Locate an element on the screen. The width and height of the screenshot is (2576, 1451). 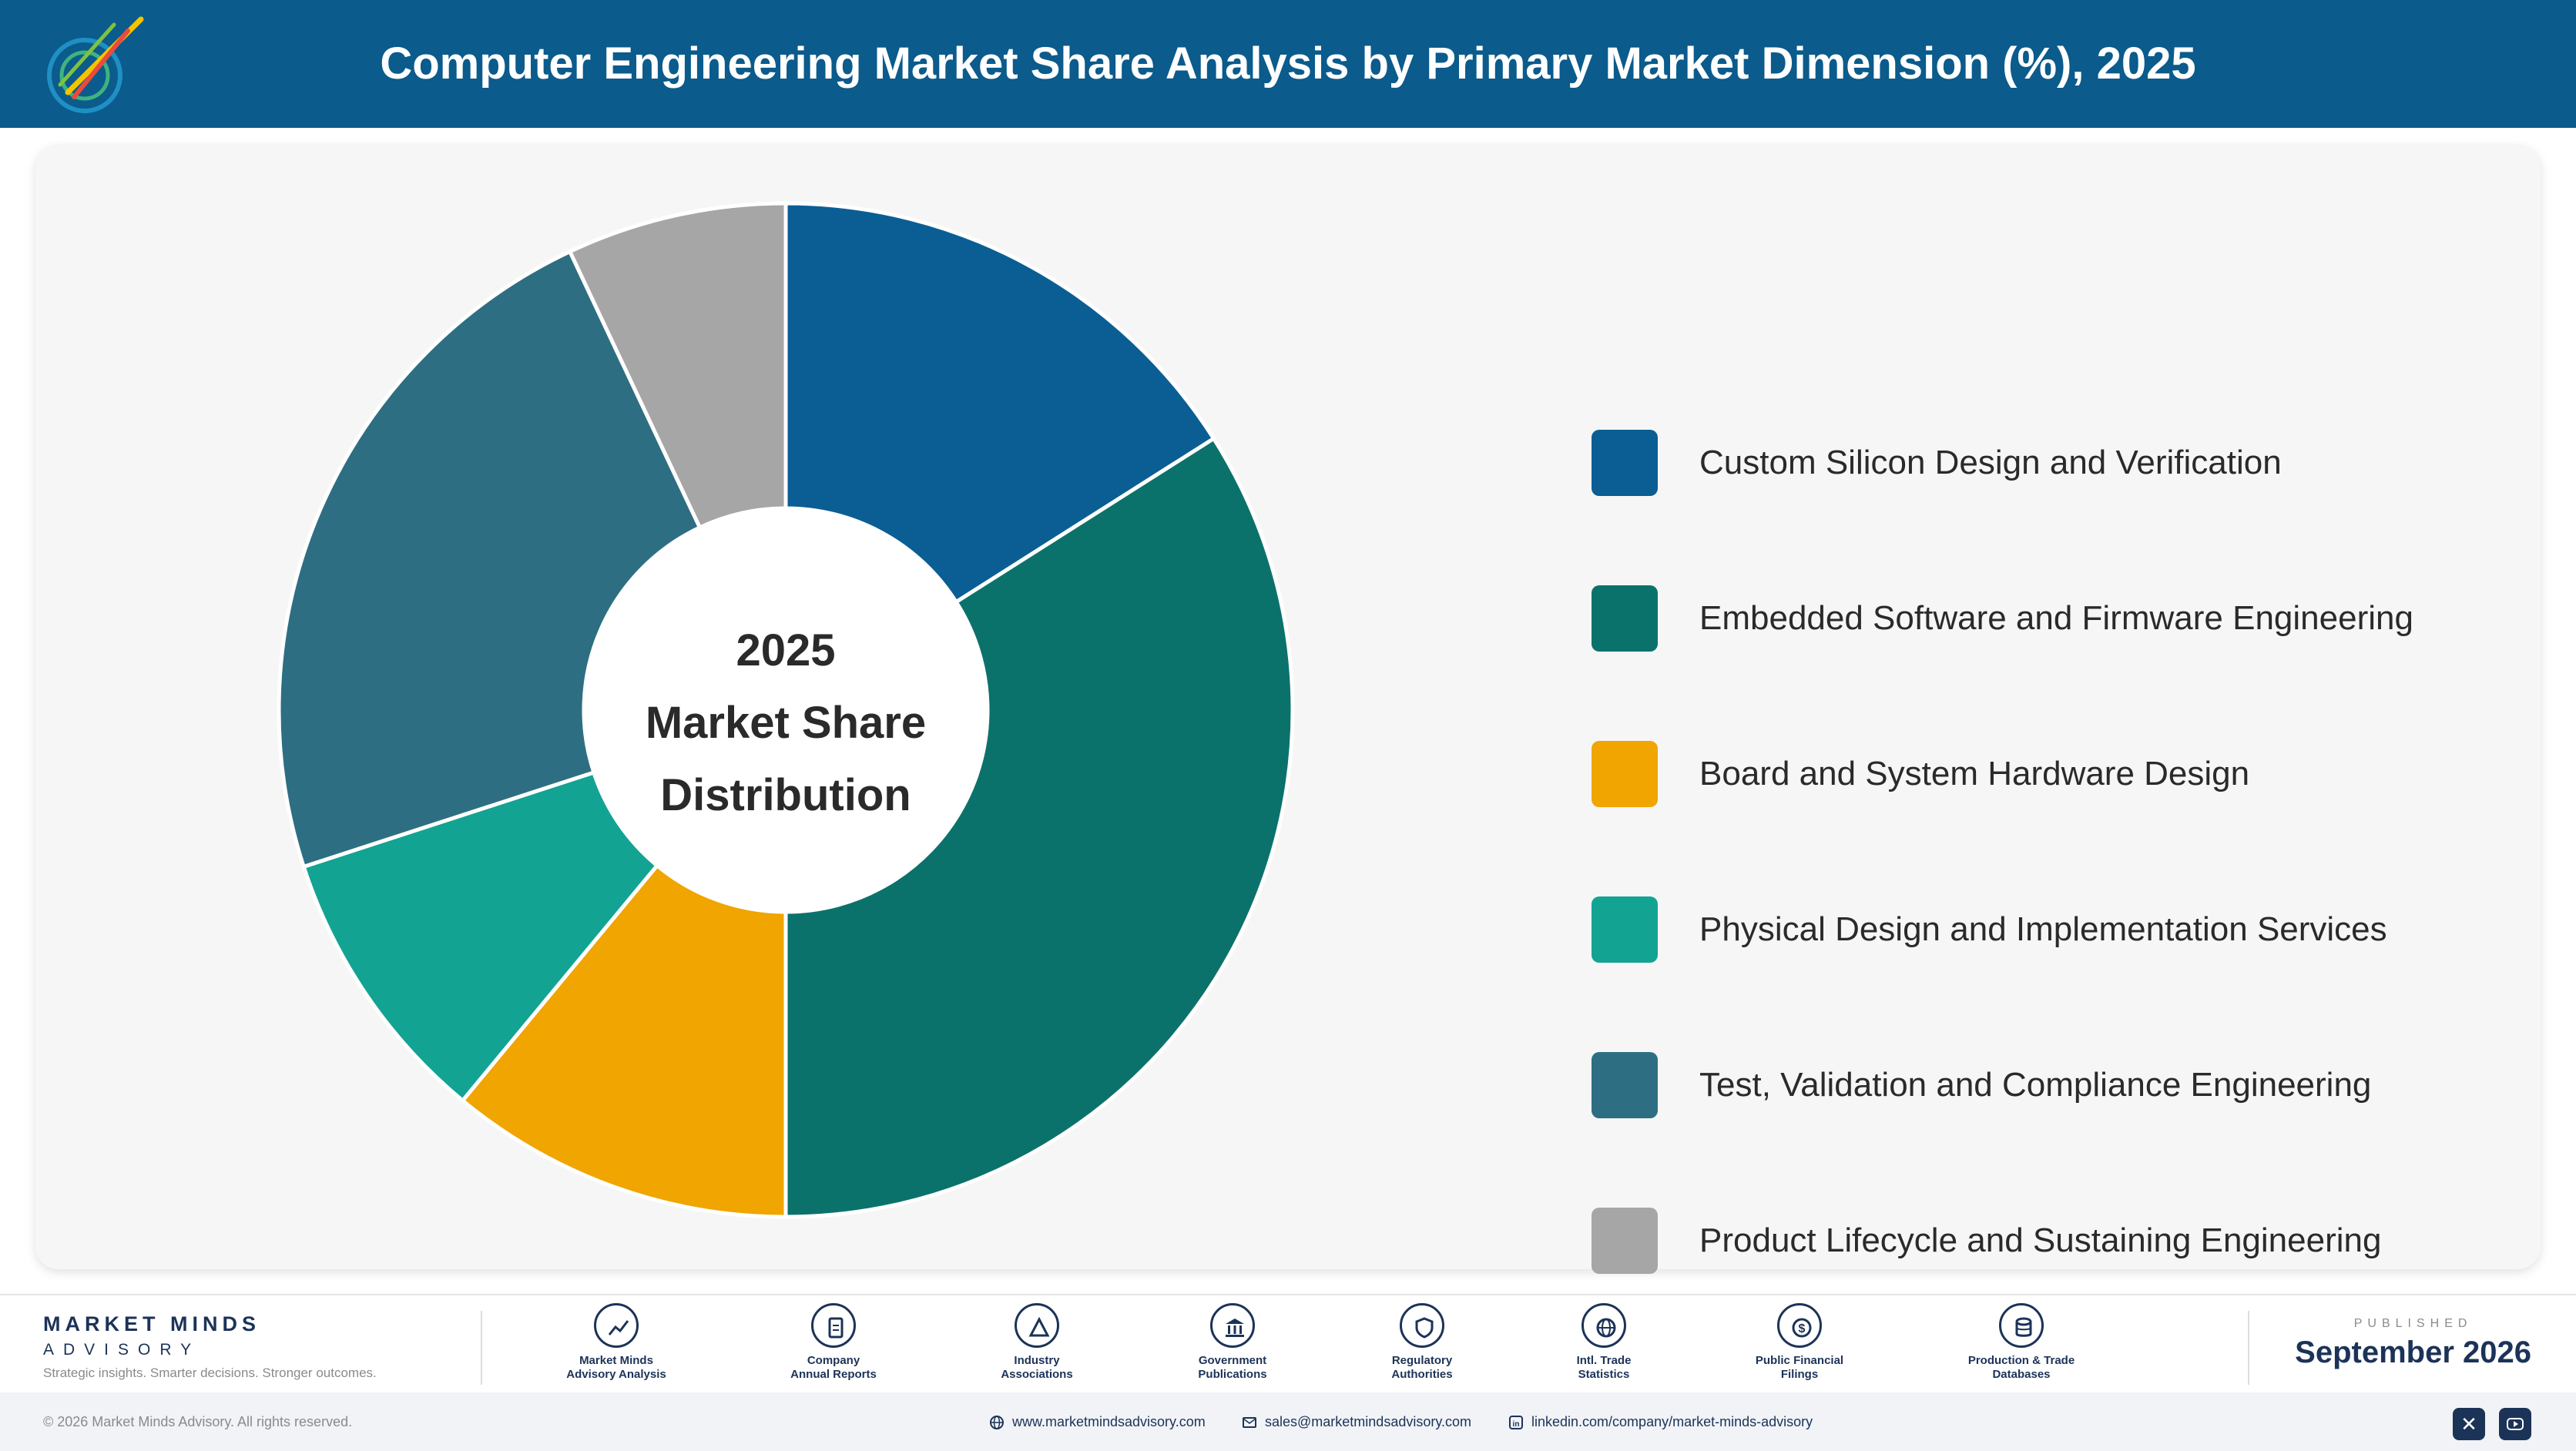
source-item: Regulatory Authorities is located at coordinates (1422, 1342).